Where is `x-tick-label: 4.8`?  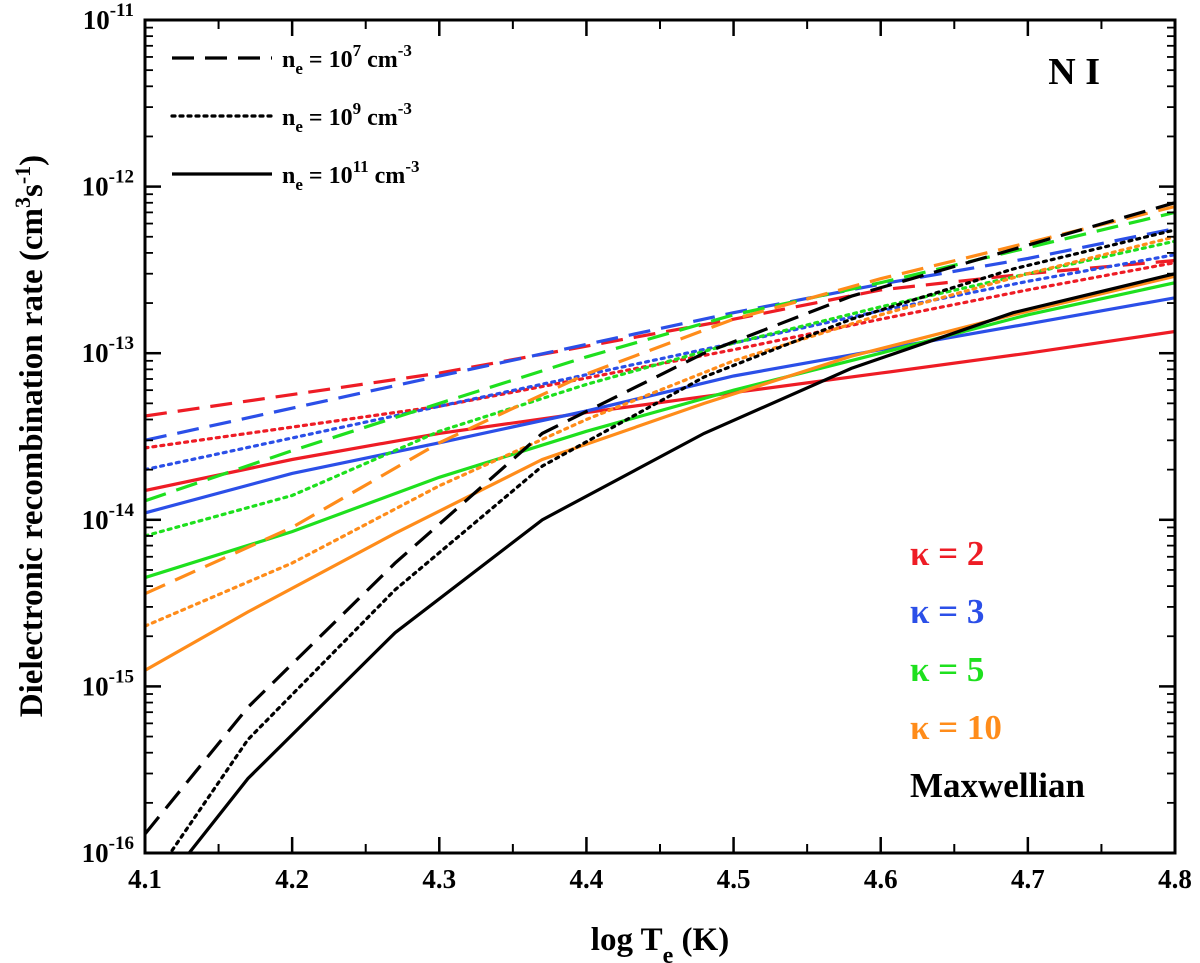
x-tick-label: 4.8 is located at coordinates (1175, 879).